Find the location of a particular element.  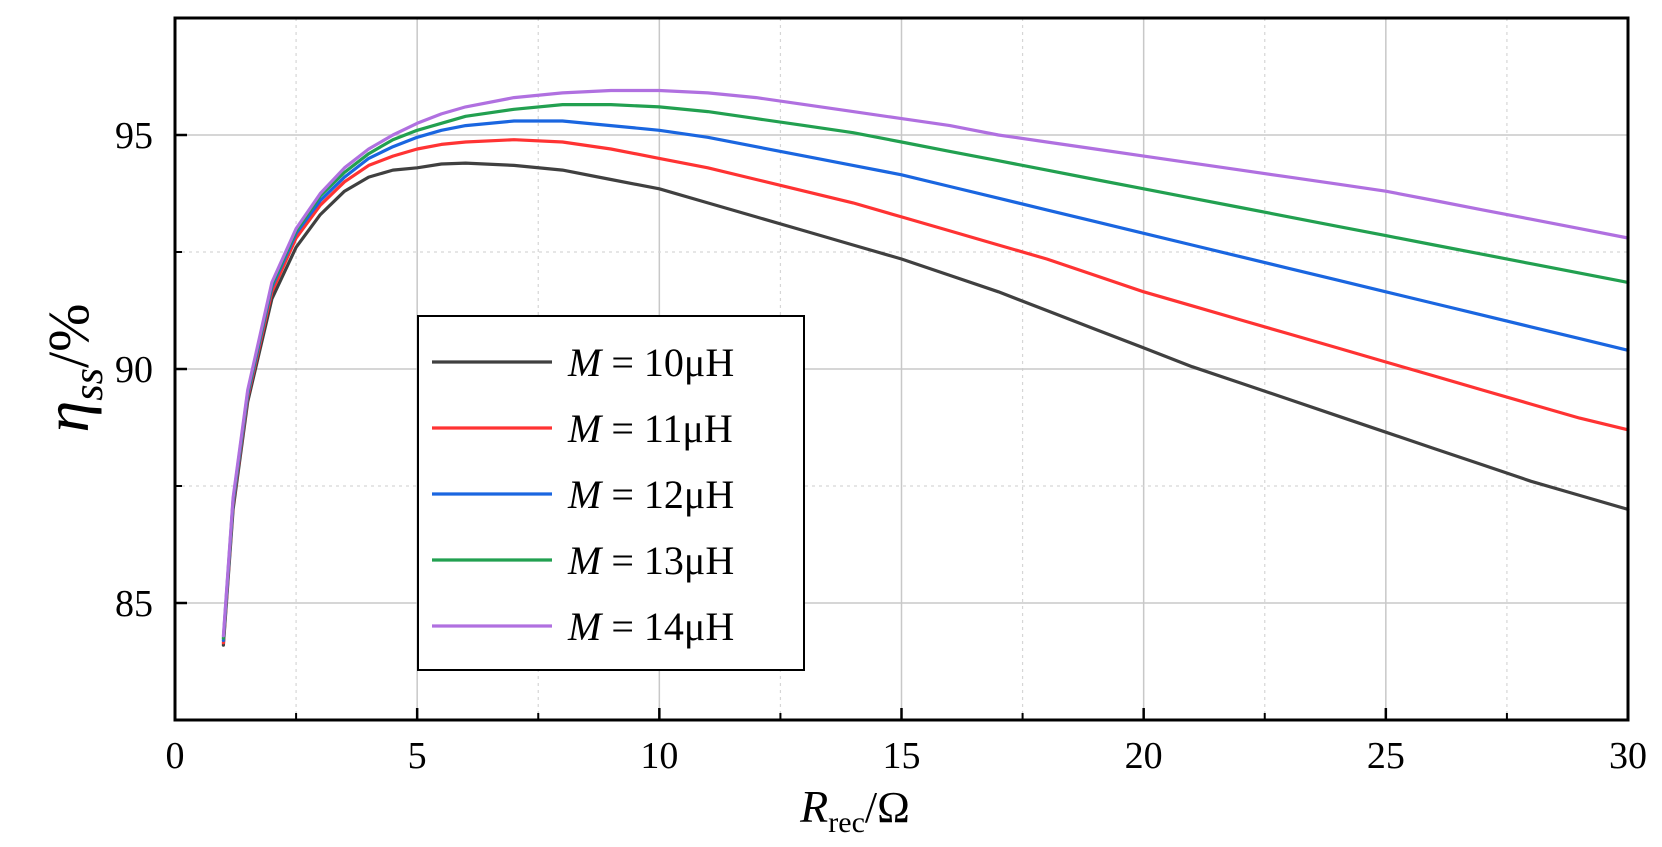

x-tick-label: 5 is located at coordinates (417, 756).